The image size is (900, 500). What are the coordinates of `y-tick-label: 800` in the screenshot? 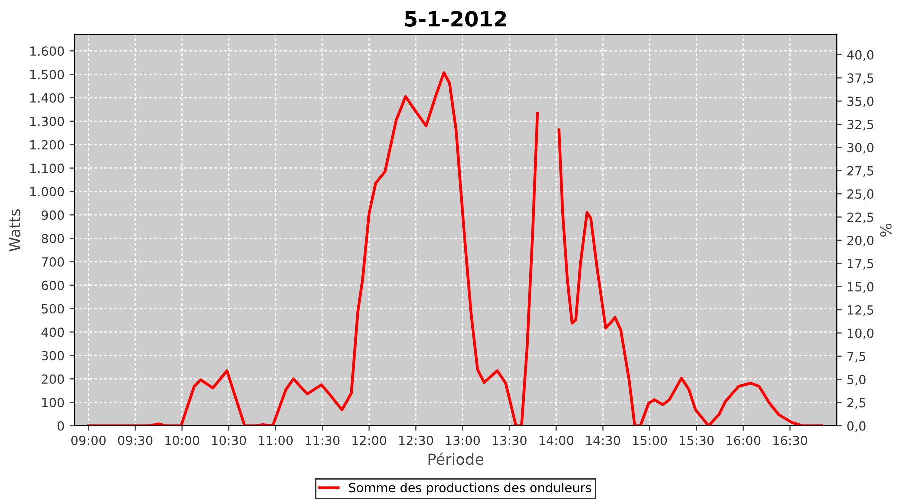 It's located at (53, 239).